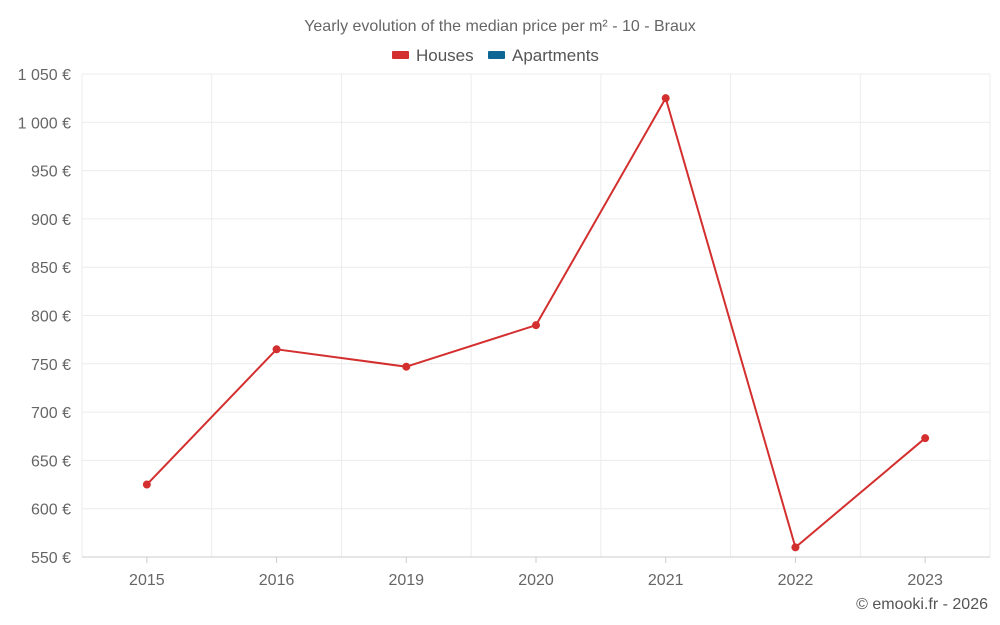 Image resolution: width=1000 pixels, height=625 pixels. What do you see at coordinates (555, 55) in the screenshot?
I see `legend-label-apartments: Apartments` at bounding box center [555, 55].